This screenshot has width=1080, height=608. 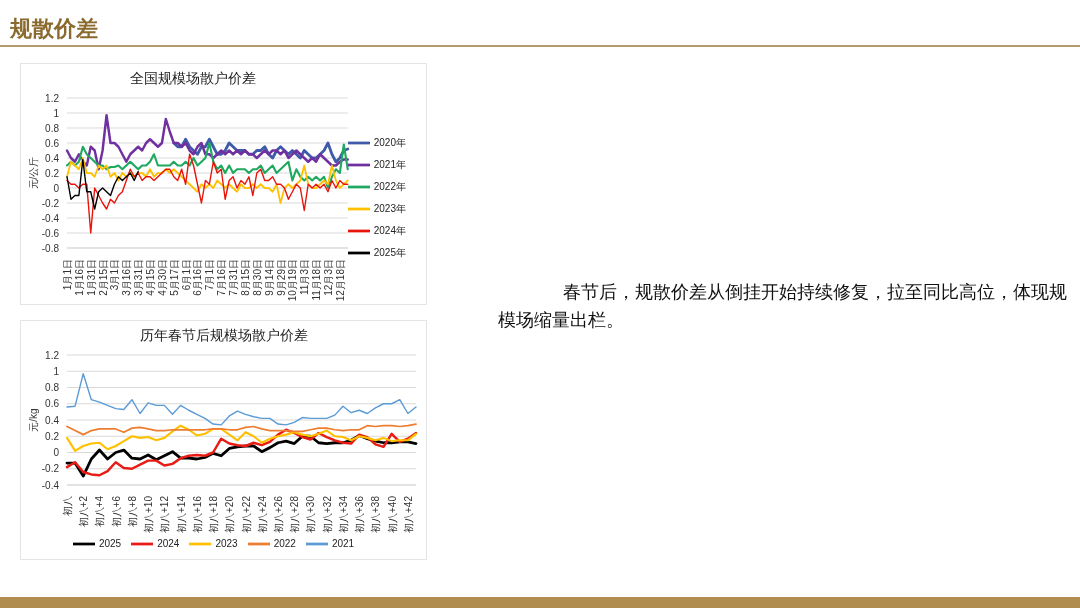 What do you see at coordinates (360, 514) in the screenshot?
I see `x-tick-label: 初八+36` at bounding box center [360, 514].